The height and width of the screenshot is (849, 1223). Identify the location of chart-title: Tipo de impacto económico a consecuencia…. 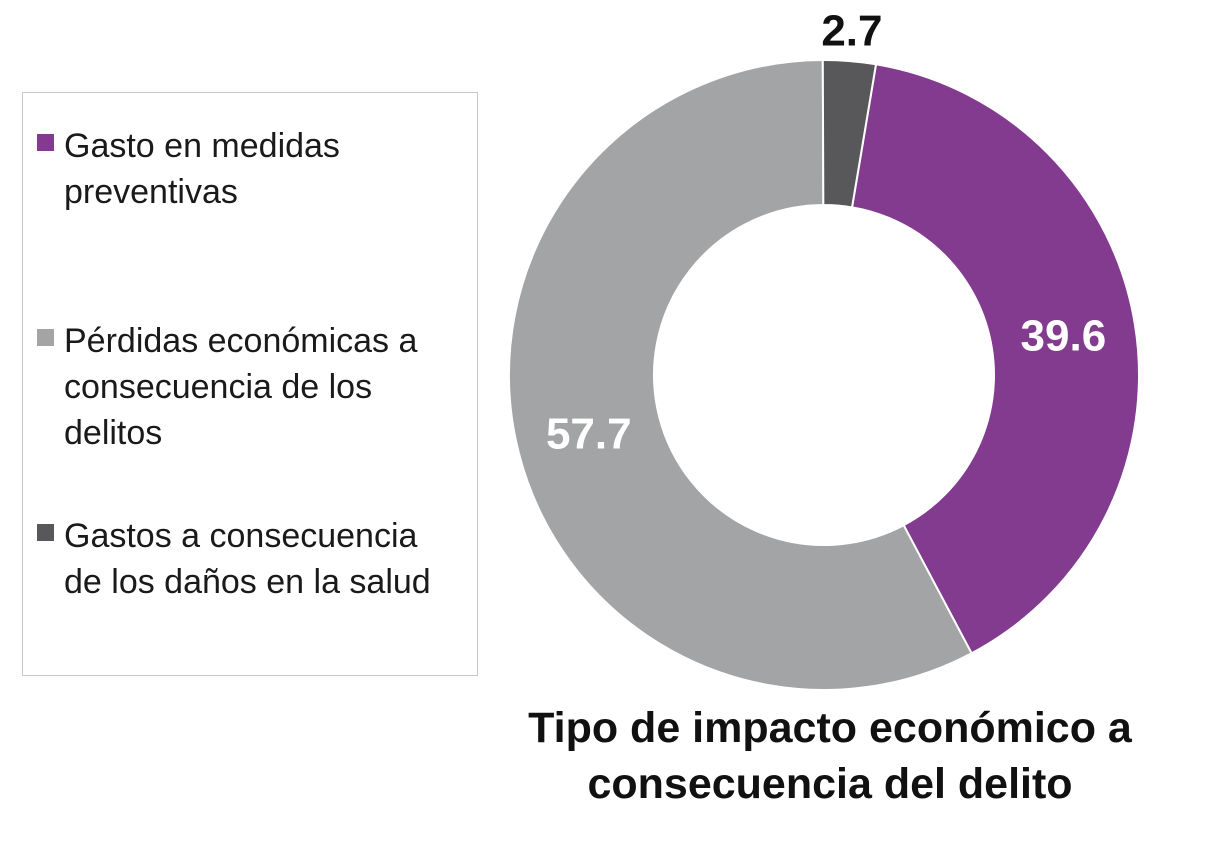
(830, 756).